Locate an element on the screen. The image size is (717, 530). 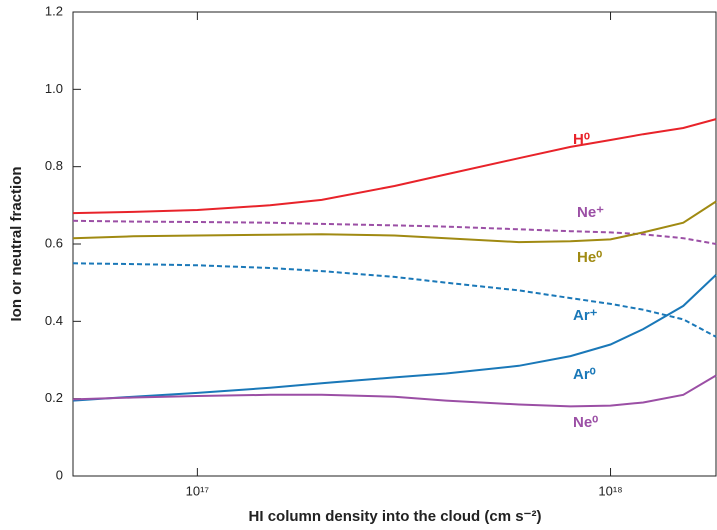
y-tick-label: 0.4 is located at coordinates (54, 320).